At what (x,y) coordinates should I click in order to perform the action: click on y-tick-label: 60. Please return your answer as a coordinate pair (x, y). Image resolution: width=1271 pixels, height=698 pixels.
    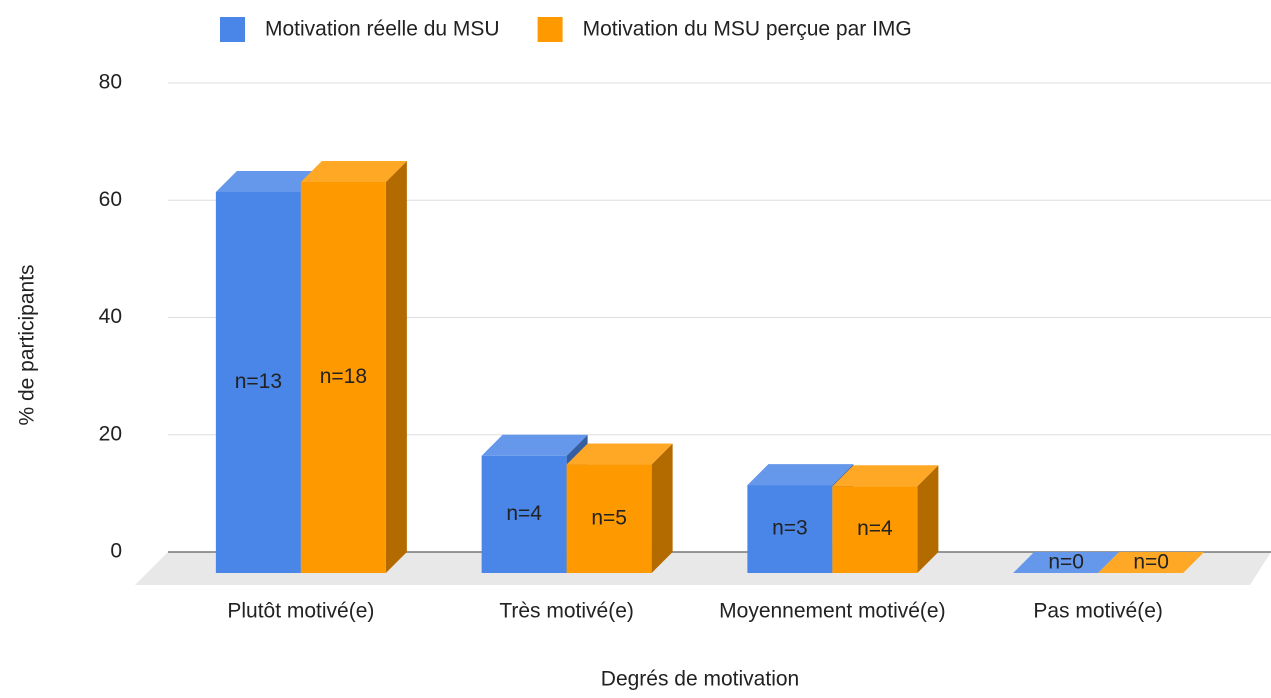
    Looking at the image, I should click on (110, 199).